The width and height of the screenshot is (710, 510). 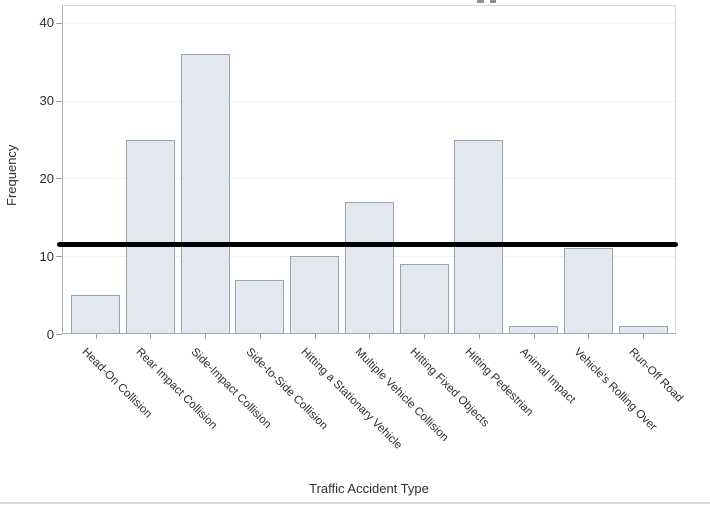 I want to click on y-tick-label: 10, so click(x=46, y=256).